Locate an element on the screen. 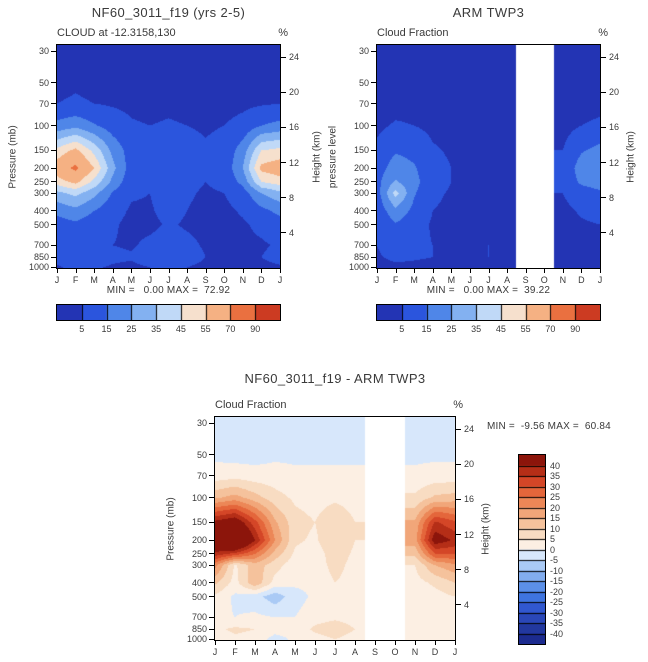  month-tick-label: S is located at coordinates (525, 280).